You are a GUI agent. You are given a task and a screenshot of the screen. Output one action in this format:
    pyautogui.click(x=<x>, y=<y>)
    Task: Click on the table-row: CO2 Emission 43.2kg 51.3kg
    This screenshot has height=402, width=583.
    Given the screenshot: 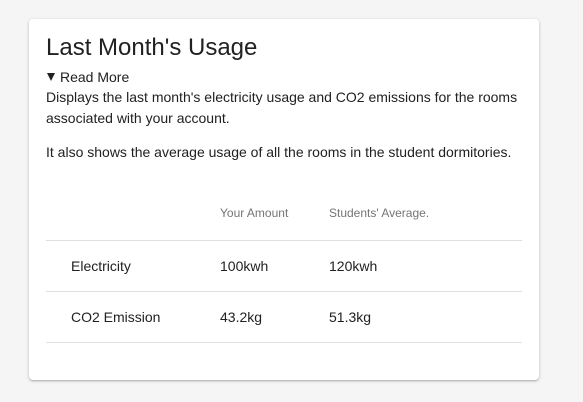 What is the action you would take?
    pyautogui.click(x=284, y=317)
    